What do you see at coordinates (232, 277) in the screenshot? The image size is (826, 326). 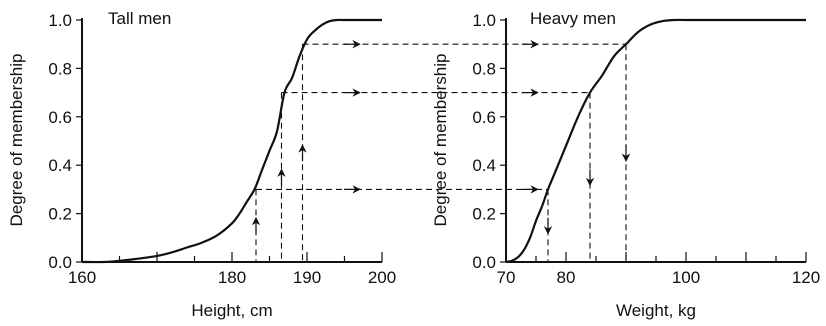 I see `x-tick-label: 180` at bounding box center [232, 277].